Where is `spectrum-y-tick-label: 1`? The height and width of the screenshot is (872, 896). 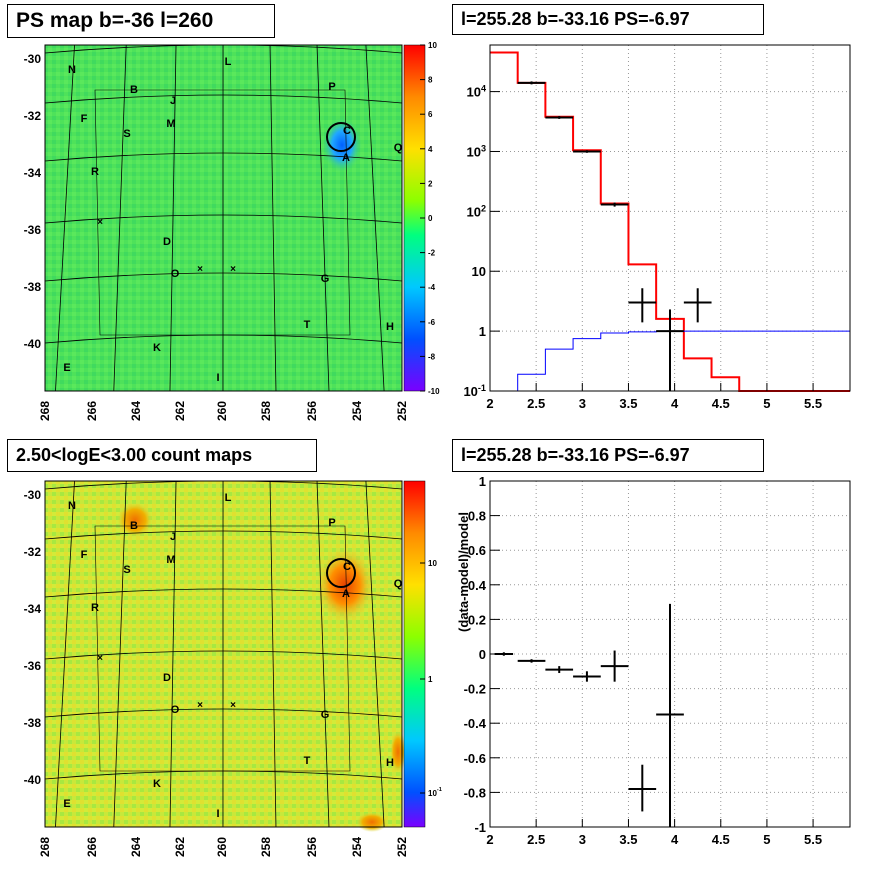
spectrum-y-tick-label: 1 is located at coordinates (482, 331).